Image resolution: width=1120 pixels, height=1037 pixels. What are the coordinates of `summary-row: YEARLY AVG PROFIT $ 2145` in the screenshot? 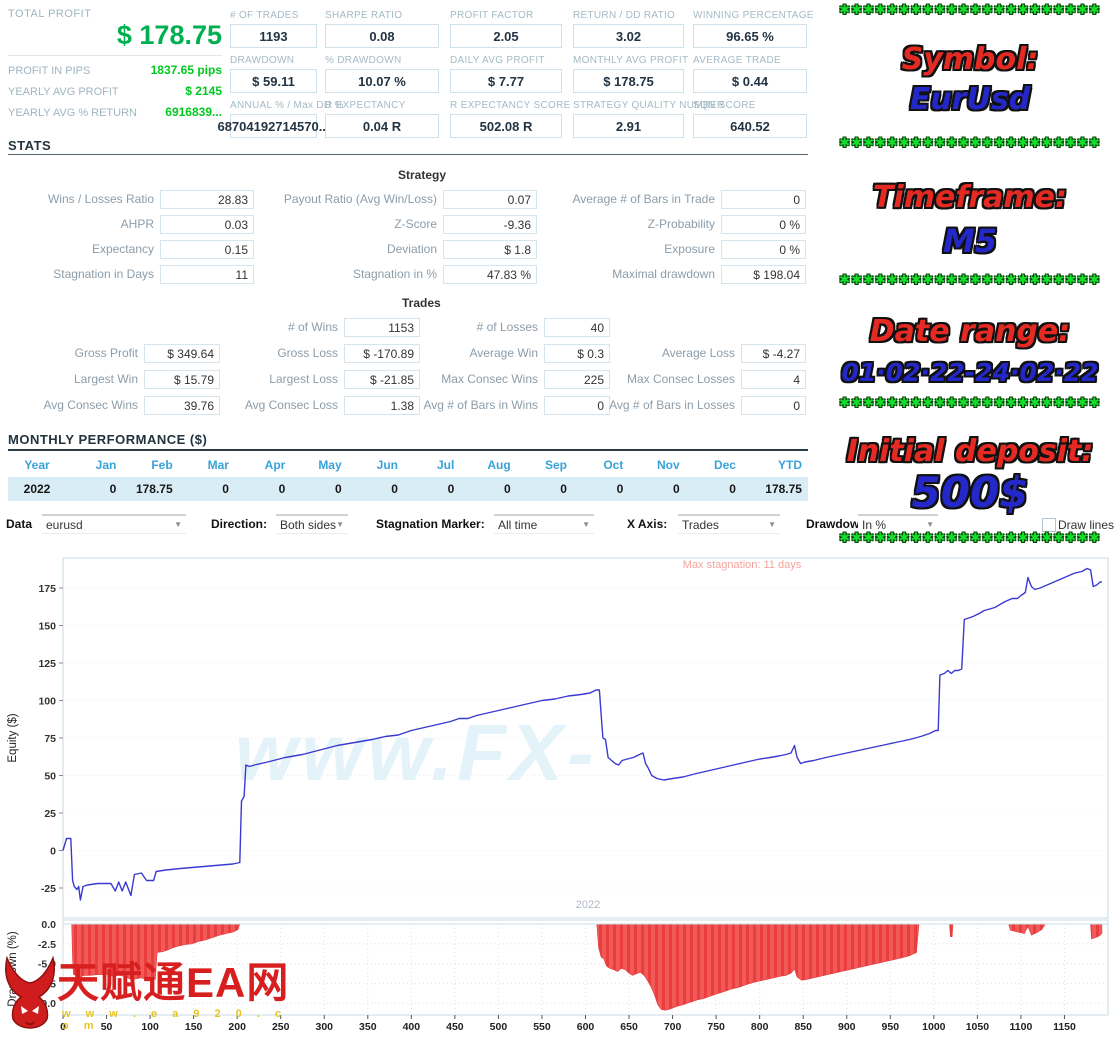 It's located at (115, 91).